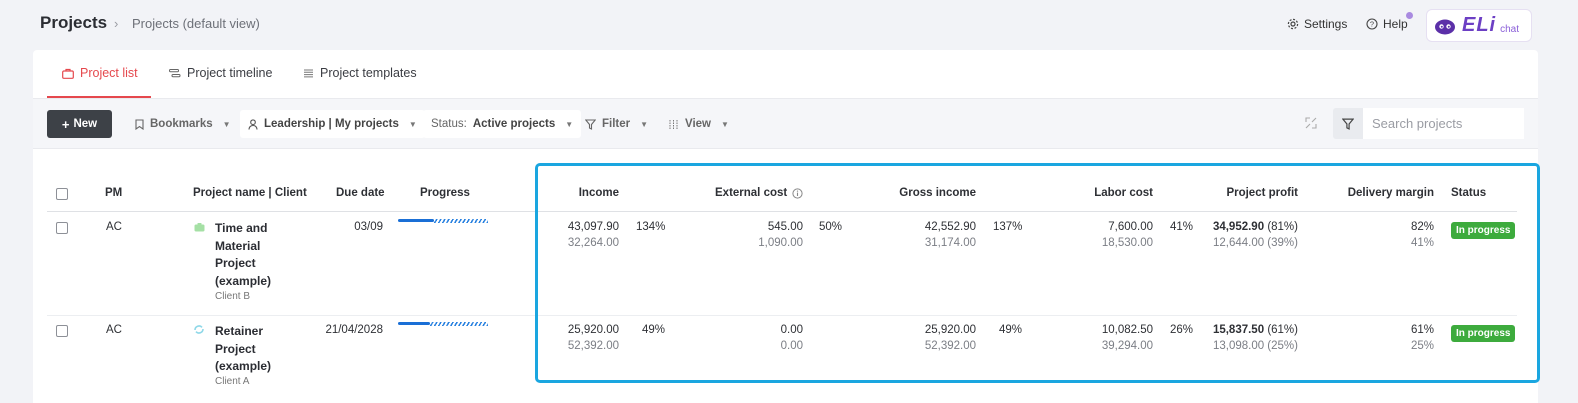 Image resolution: width=1578 pixels, height=403 pixels. What do you see at coordinates (1130, 227) in the screenshot?
I see `labor-cost-value: 7,600.00` at bounding box center [1130, 227].